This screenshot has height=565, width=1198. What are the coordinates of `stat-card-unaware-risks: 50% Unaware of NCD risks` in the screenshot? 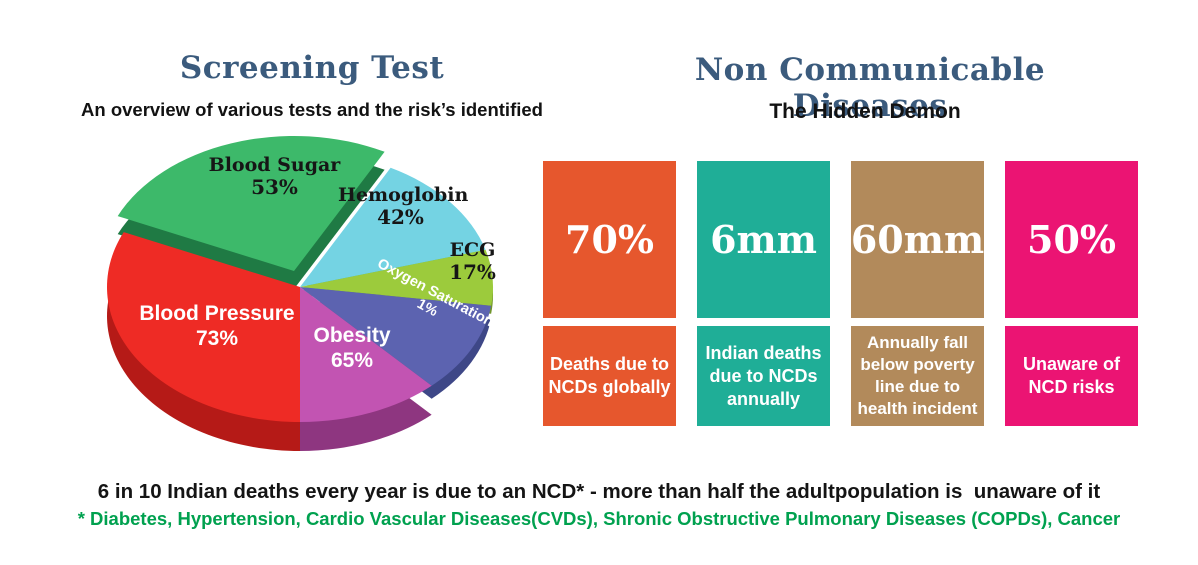 It's located at (1071, 293).